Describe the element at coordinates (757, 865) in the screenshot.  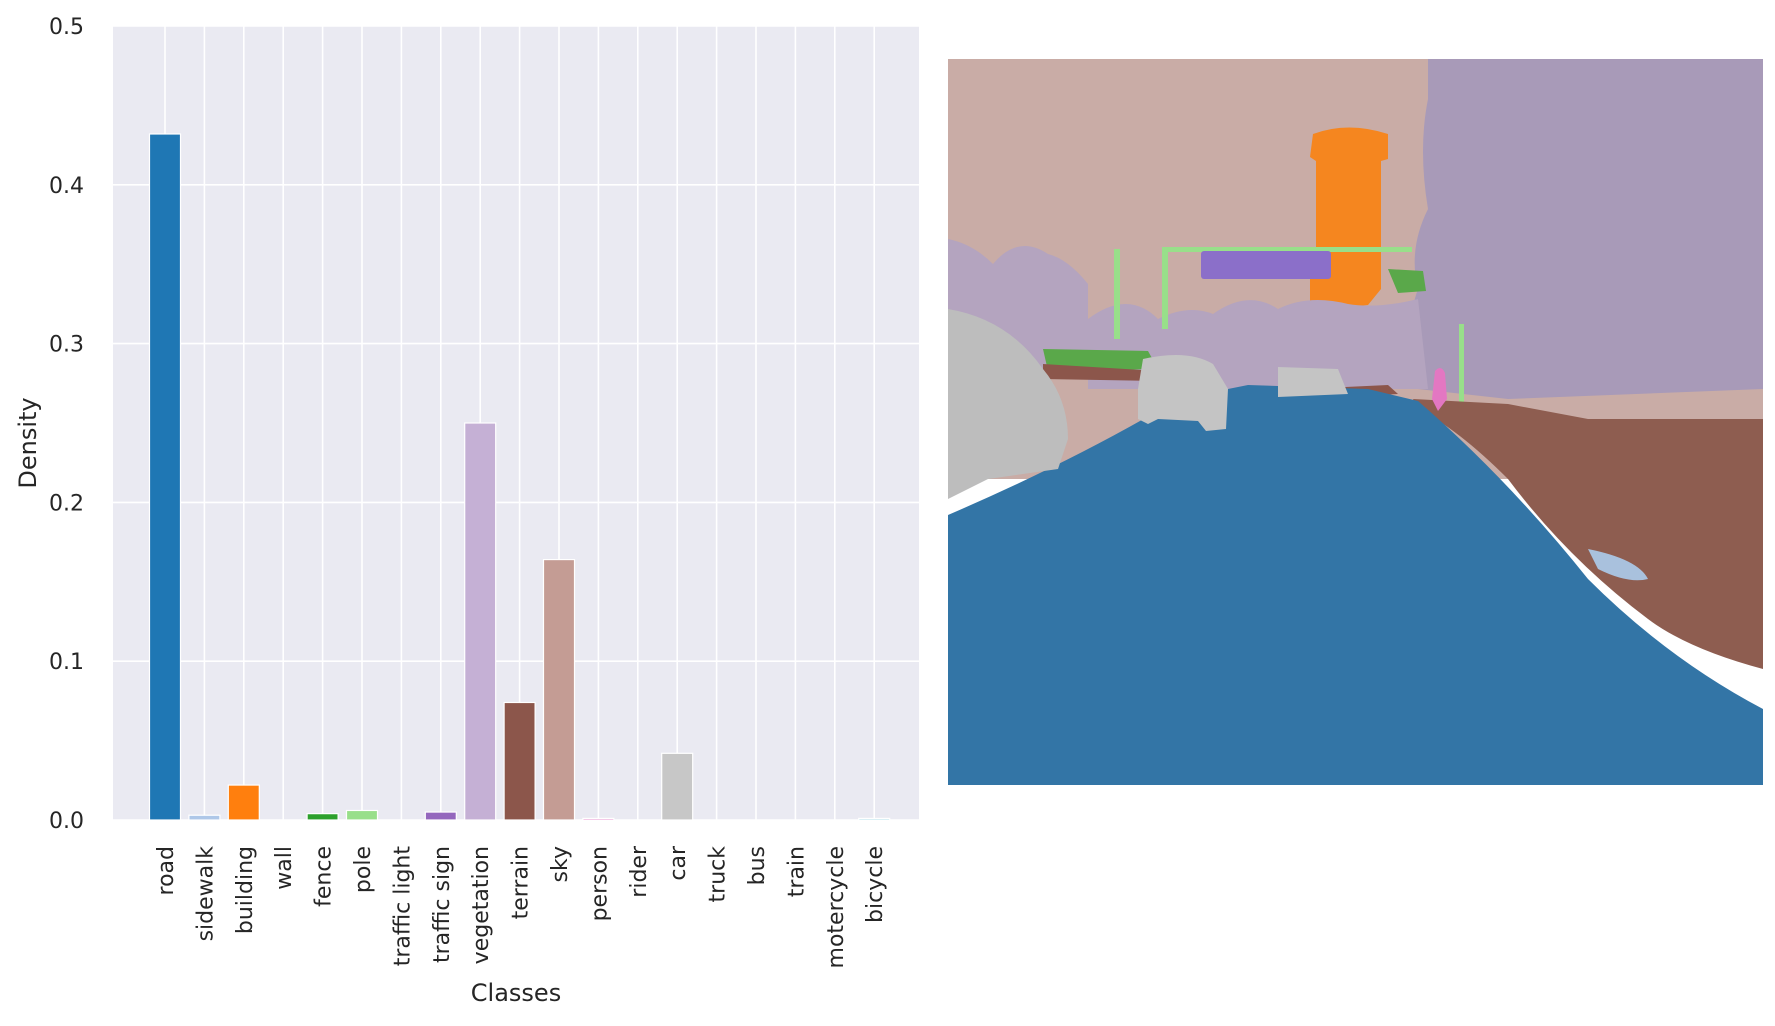
I see `x-tick-label: bus` at that location.